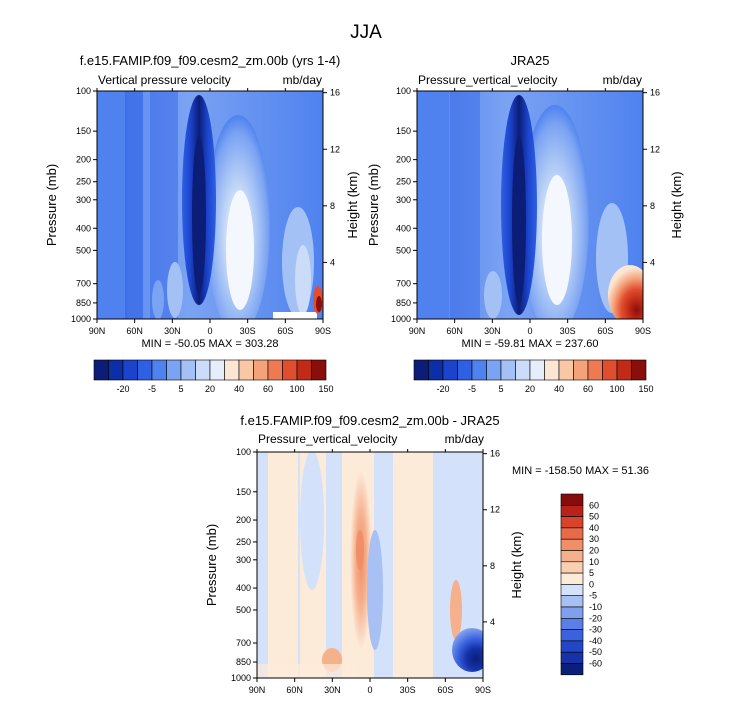  Describe the element at coordinates (594, 551) in the screenshot. I see `colorbar-label: 20` at that location.